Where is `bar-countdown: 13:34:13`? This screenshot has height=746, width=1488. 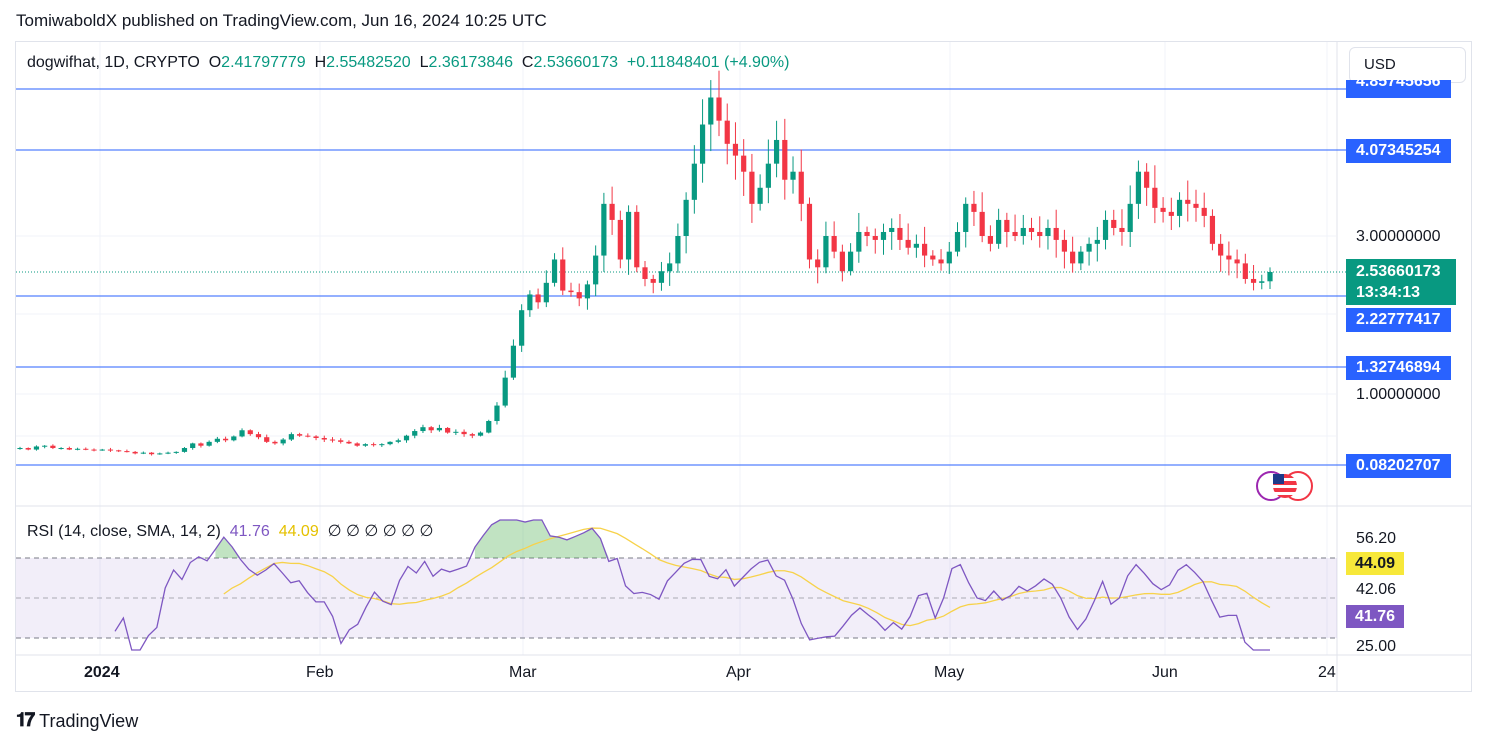 bar-countdown: 13:34:13 is located at coordinates (1388, 292).